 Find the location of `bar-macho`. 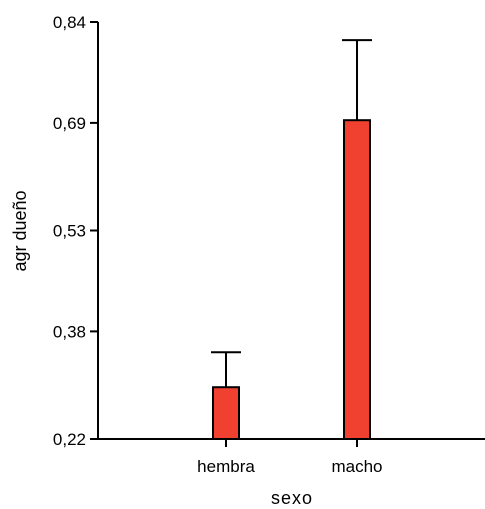

bar-macho is located at coordinates (357, 279).